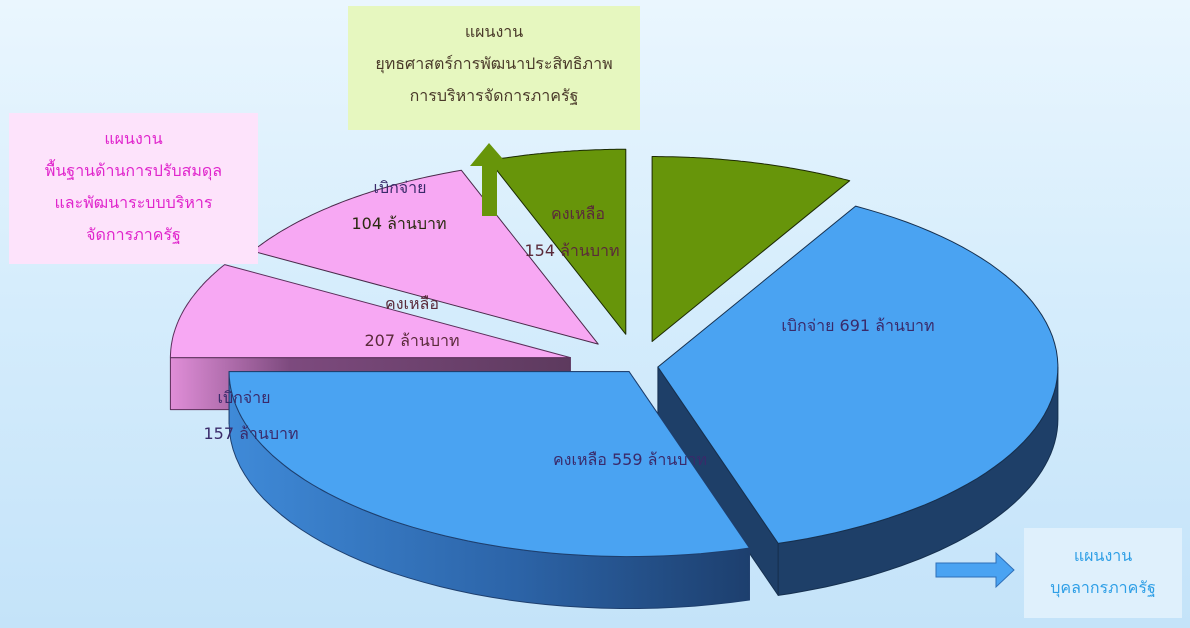 This screenshot has height=628, width=1190. I want to click on legend-line: พื้นฐานด้านการปรับสมดุล, so click(133, 170).